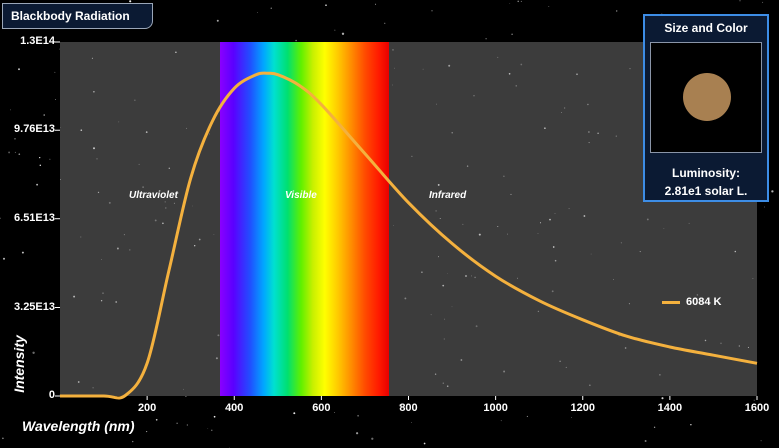 The image size is (779, 448). Describe the element at coordinates (582, 408) in the screenshot. I see `x-tick-label: 1200` at that location.